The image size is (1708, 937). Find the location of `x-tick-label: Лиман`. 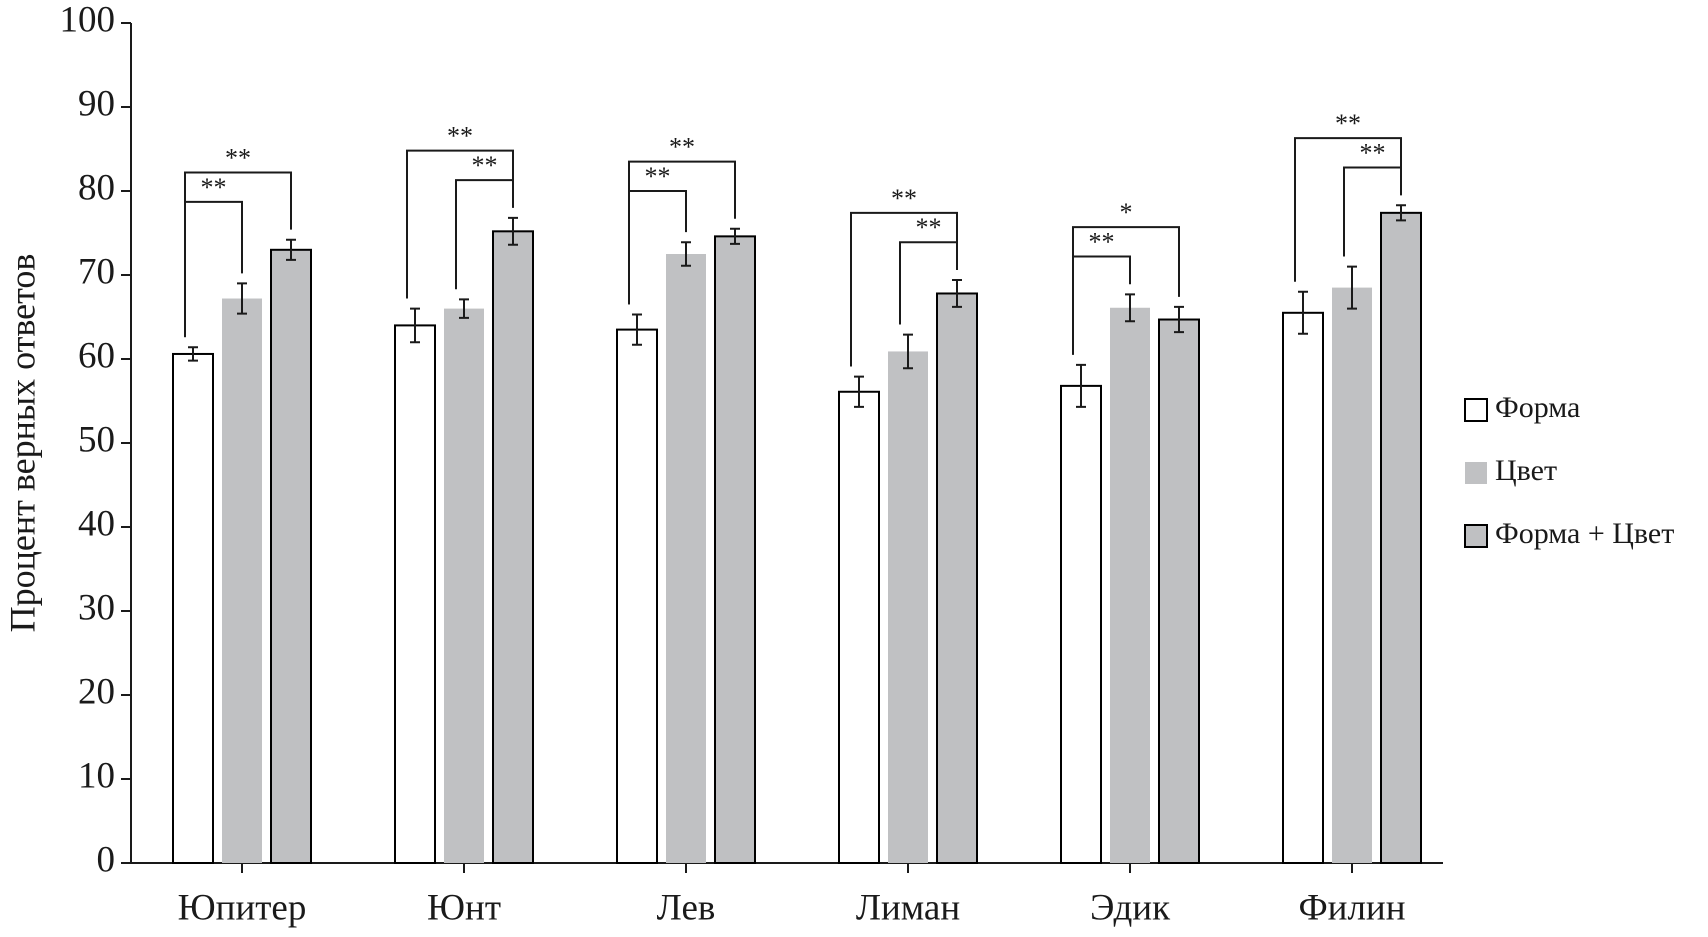

x-tick-label: Лиман is located at coordinates (908, 907).